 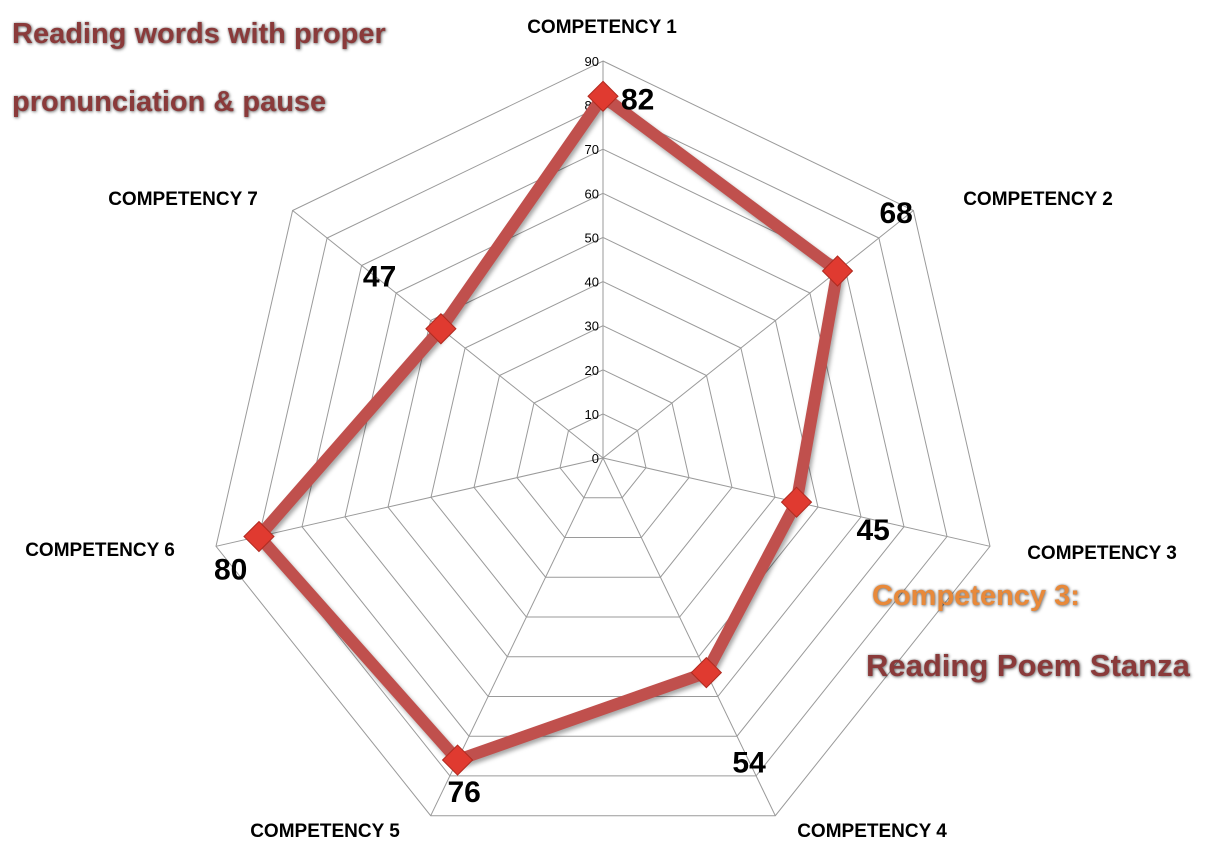 I want to click on category-label-2: COMPETENCY 2, so click(x=1038, y=199).